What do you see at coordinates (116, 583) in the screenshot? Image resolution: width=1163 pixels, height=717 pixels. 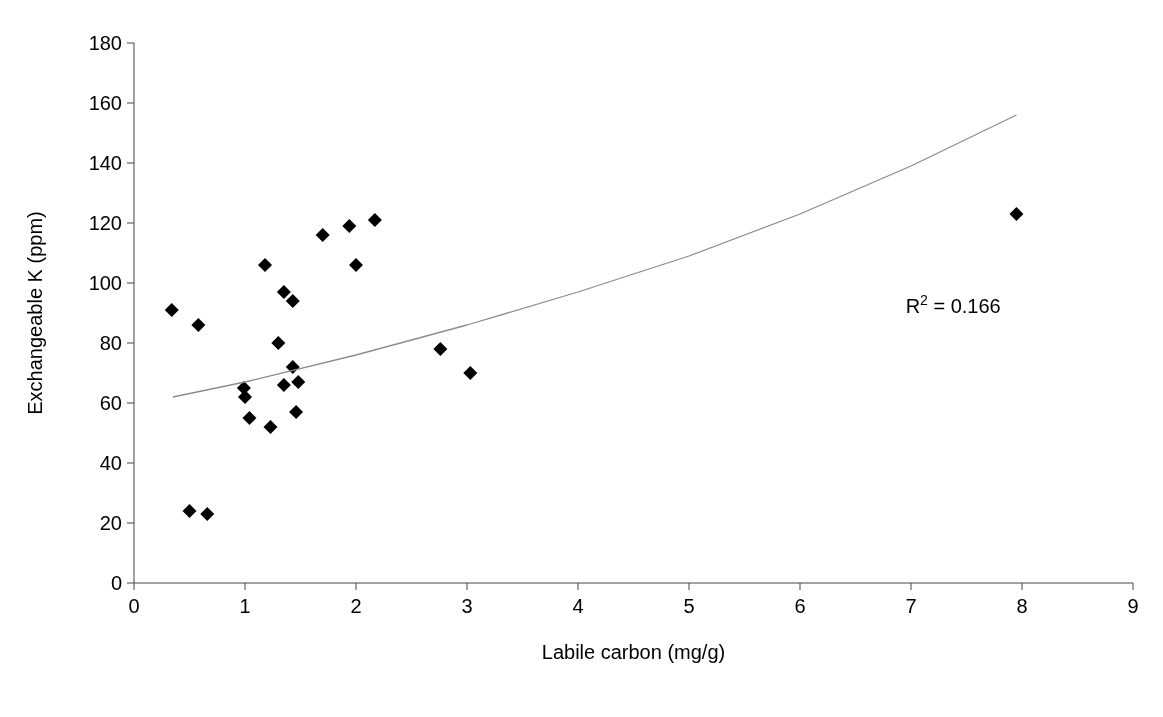 I see `y-tick-label: 0` at bounding box center [116, 583].